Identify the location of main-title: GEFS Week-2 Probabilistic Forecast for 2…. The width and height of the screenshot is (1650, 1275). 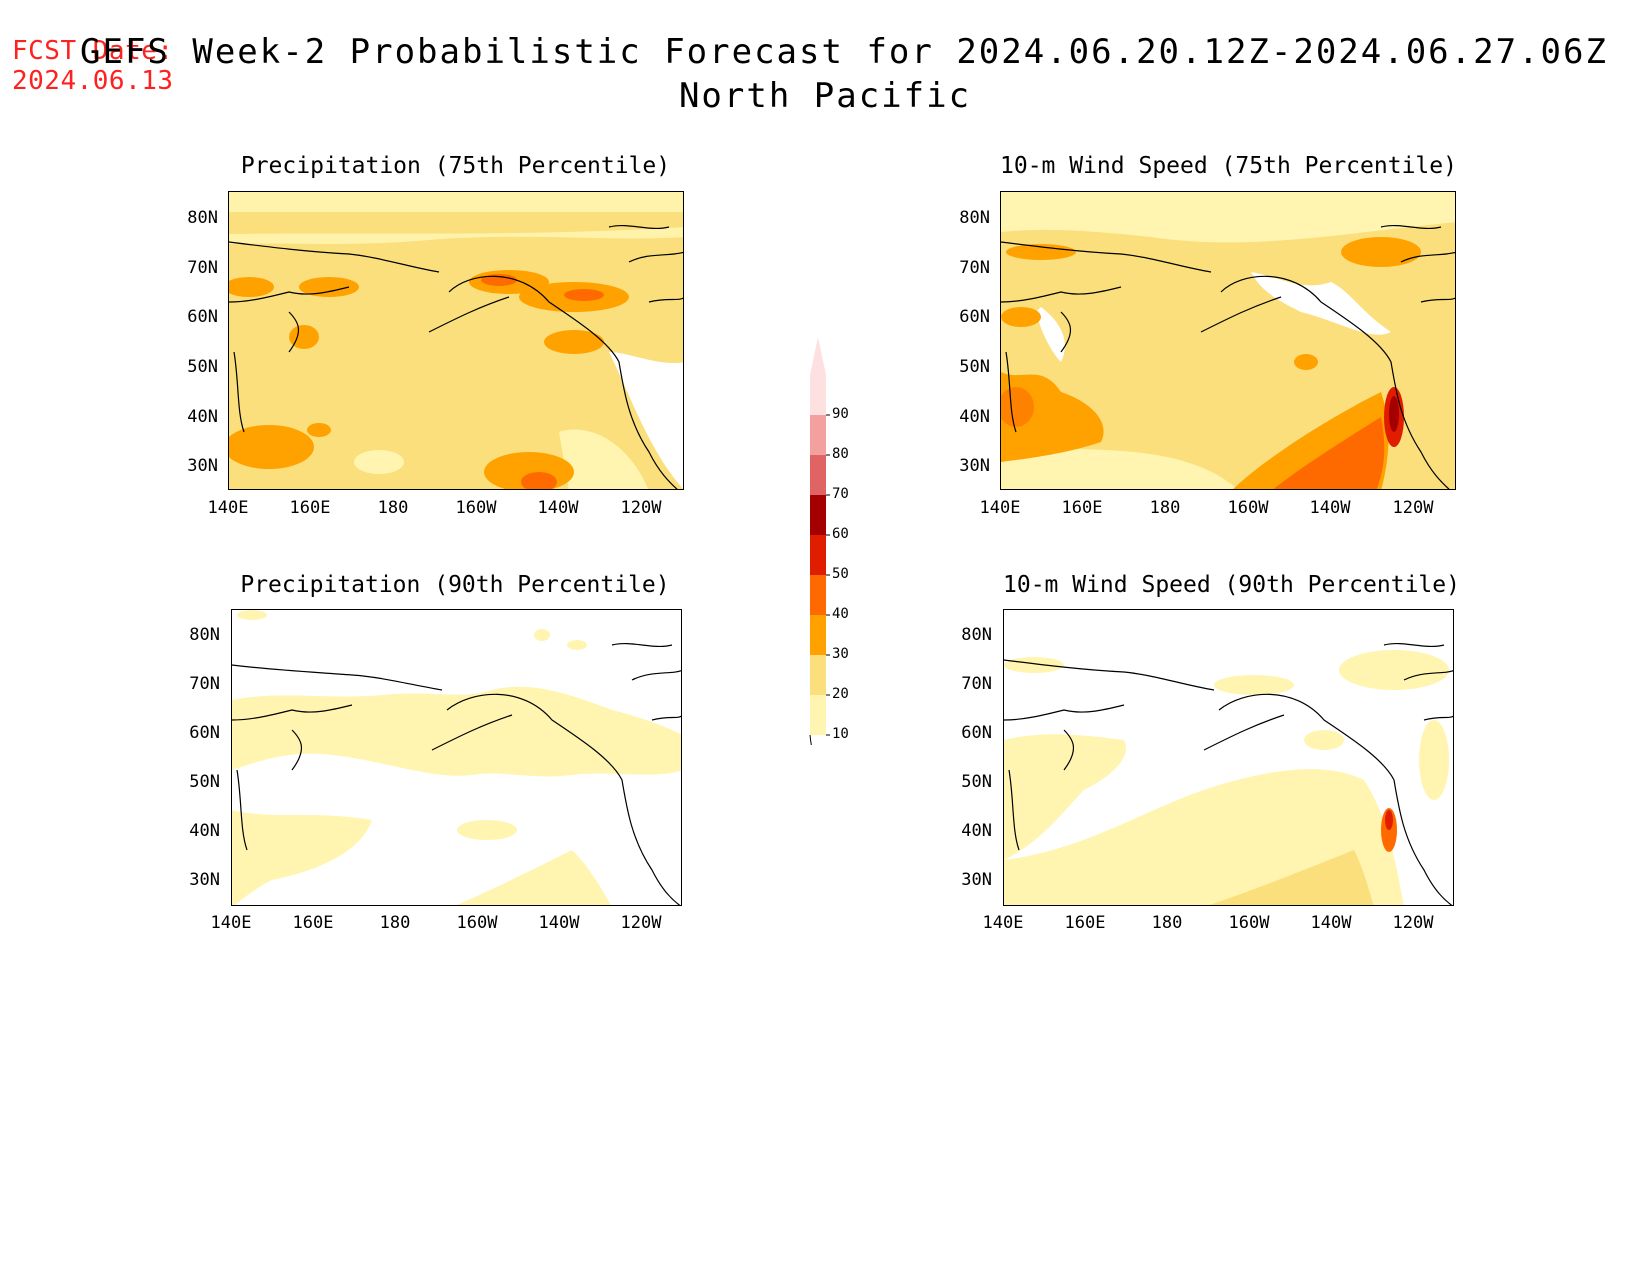
(844, 52).